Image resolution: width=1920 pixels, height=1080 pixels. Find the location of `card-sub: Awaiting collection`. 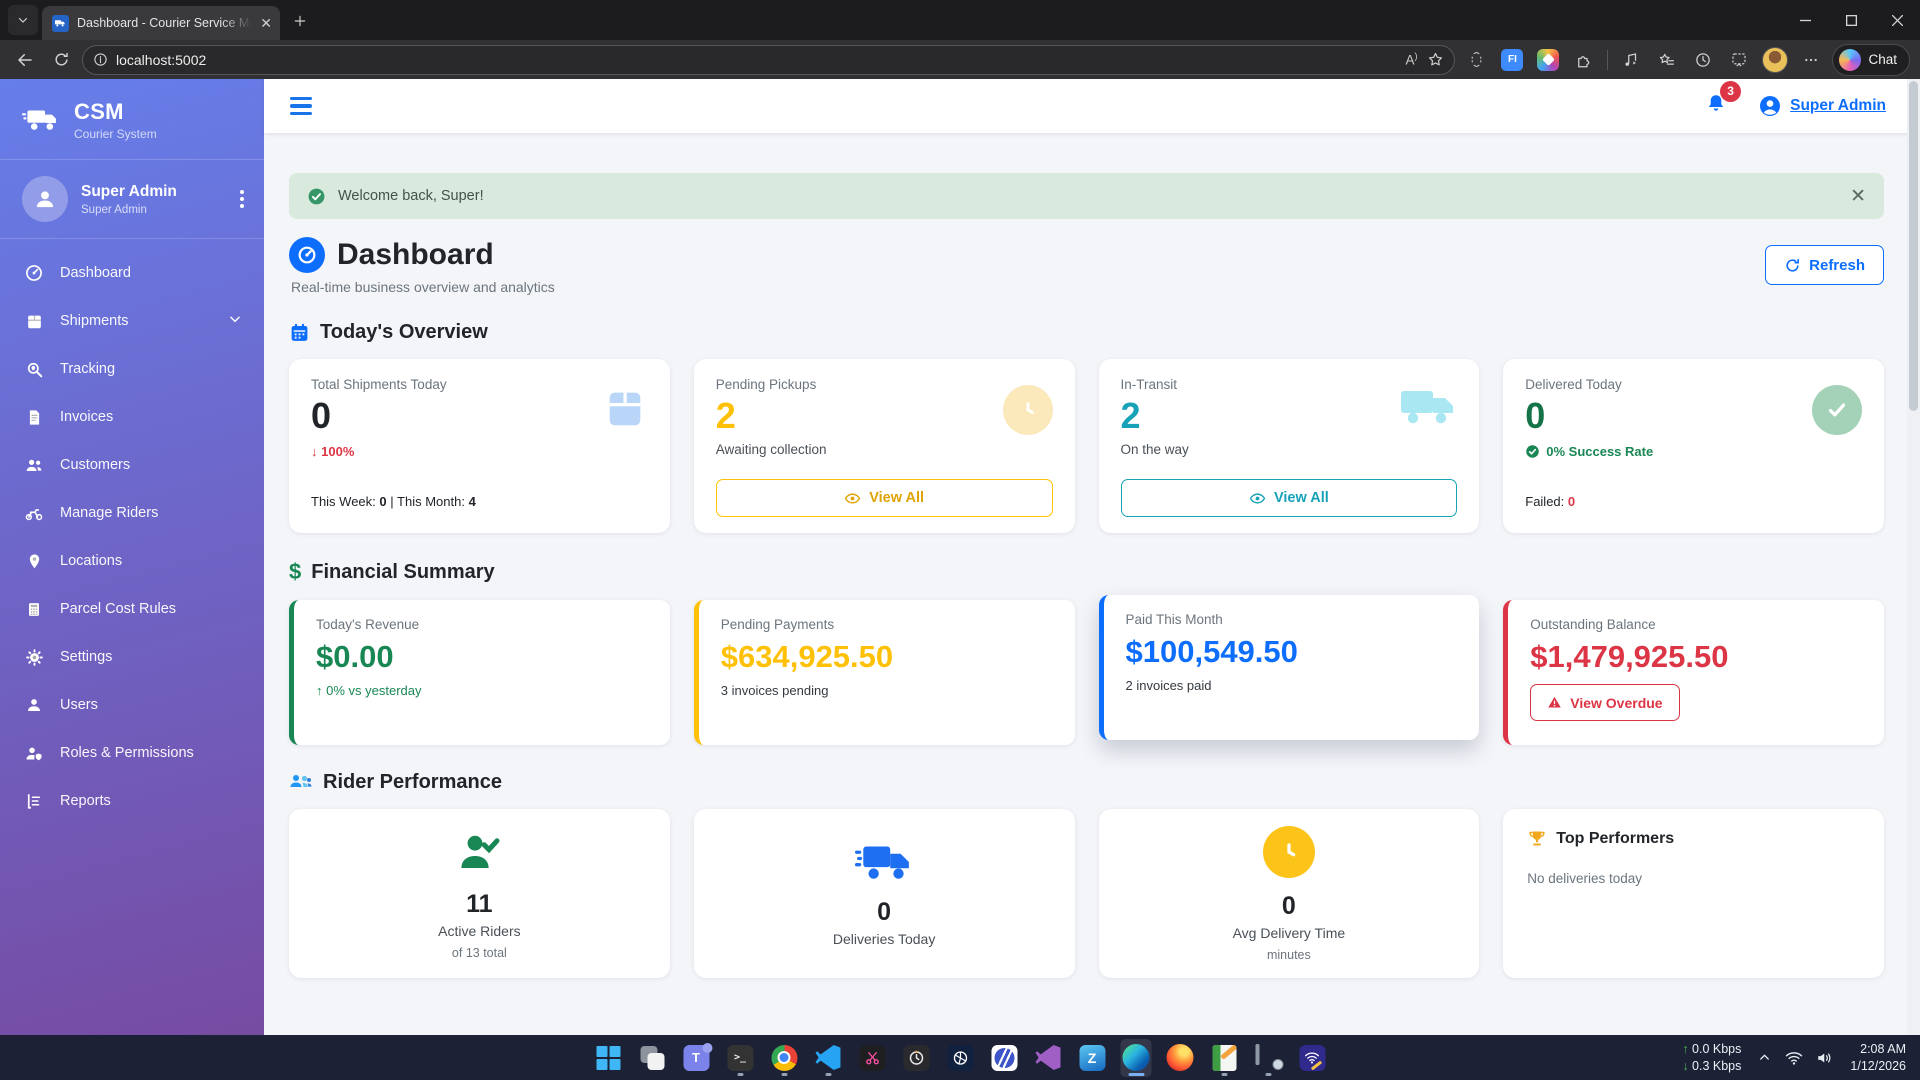

card-sub: Awaiting collection is located at coordinates (771, 449).